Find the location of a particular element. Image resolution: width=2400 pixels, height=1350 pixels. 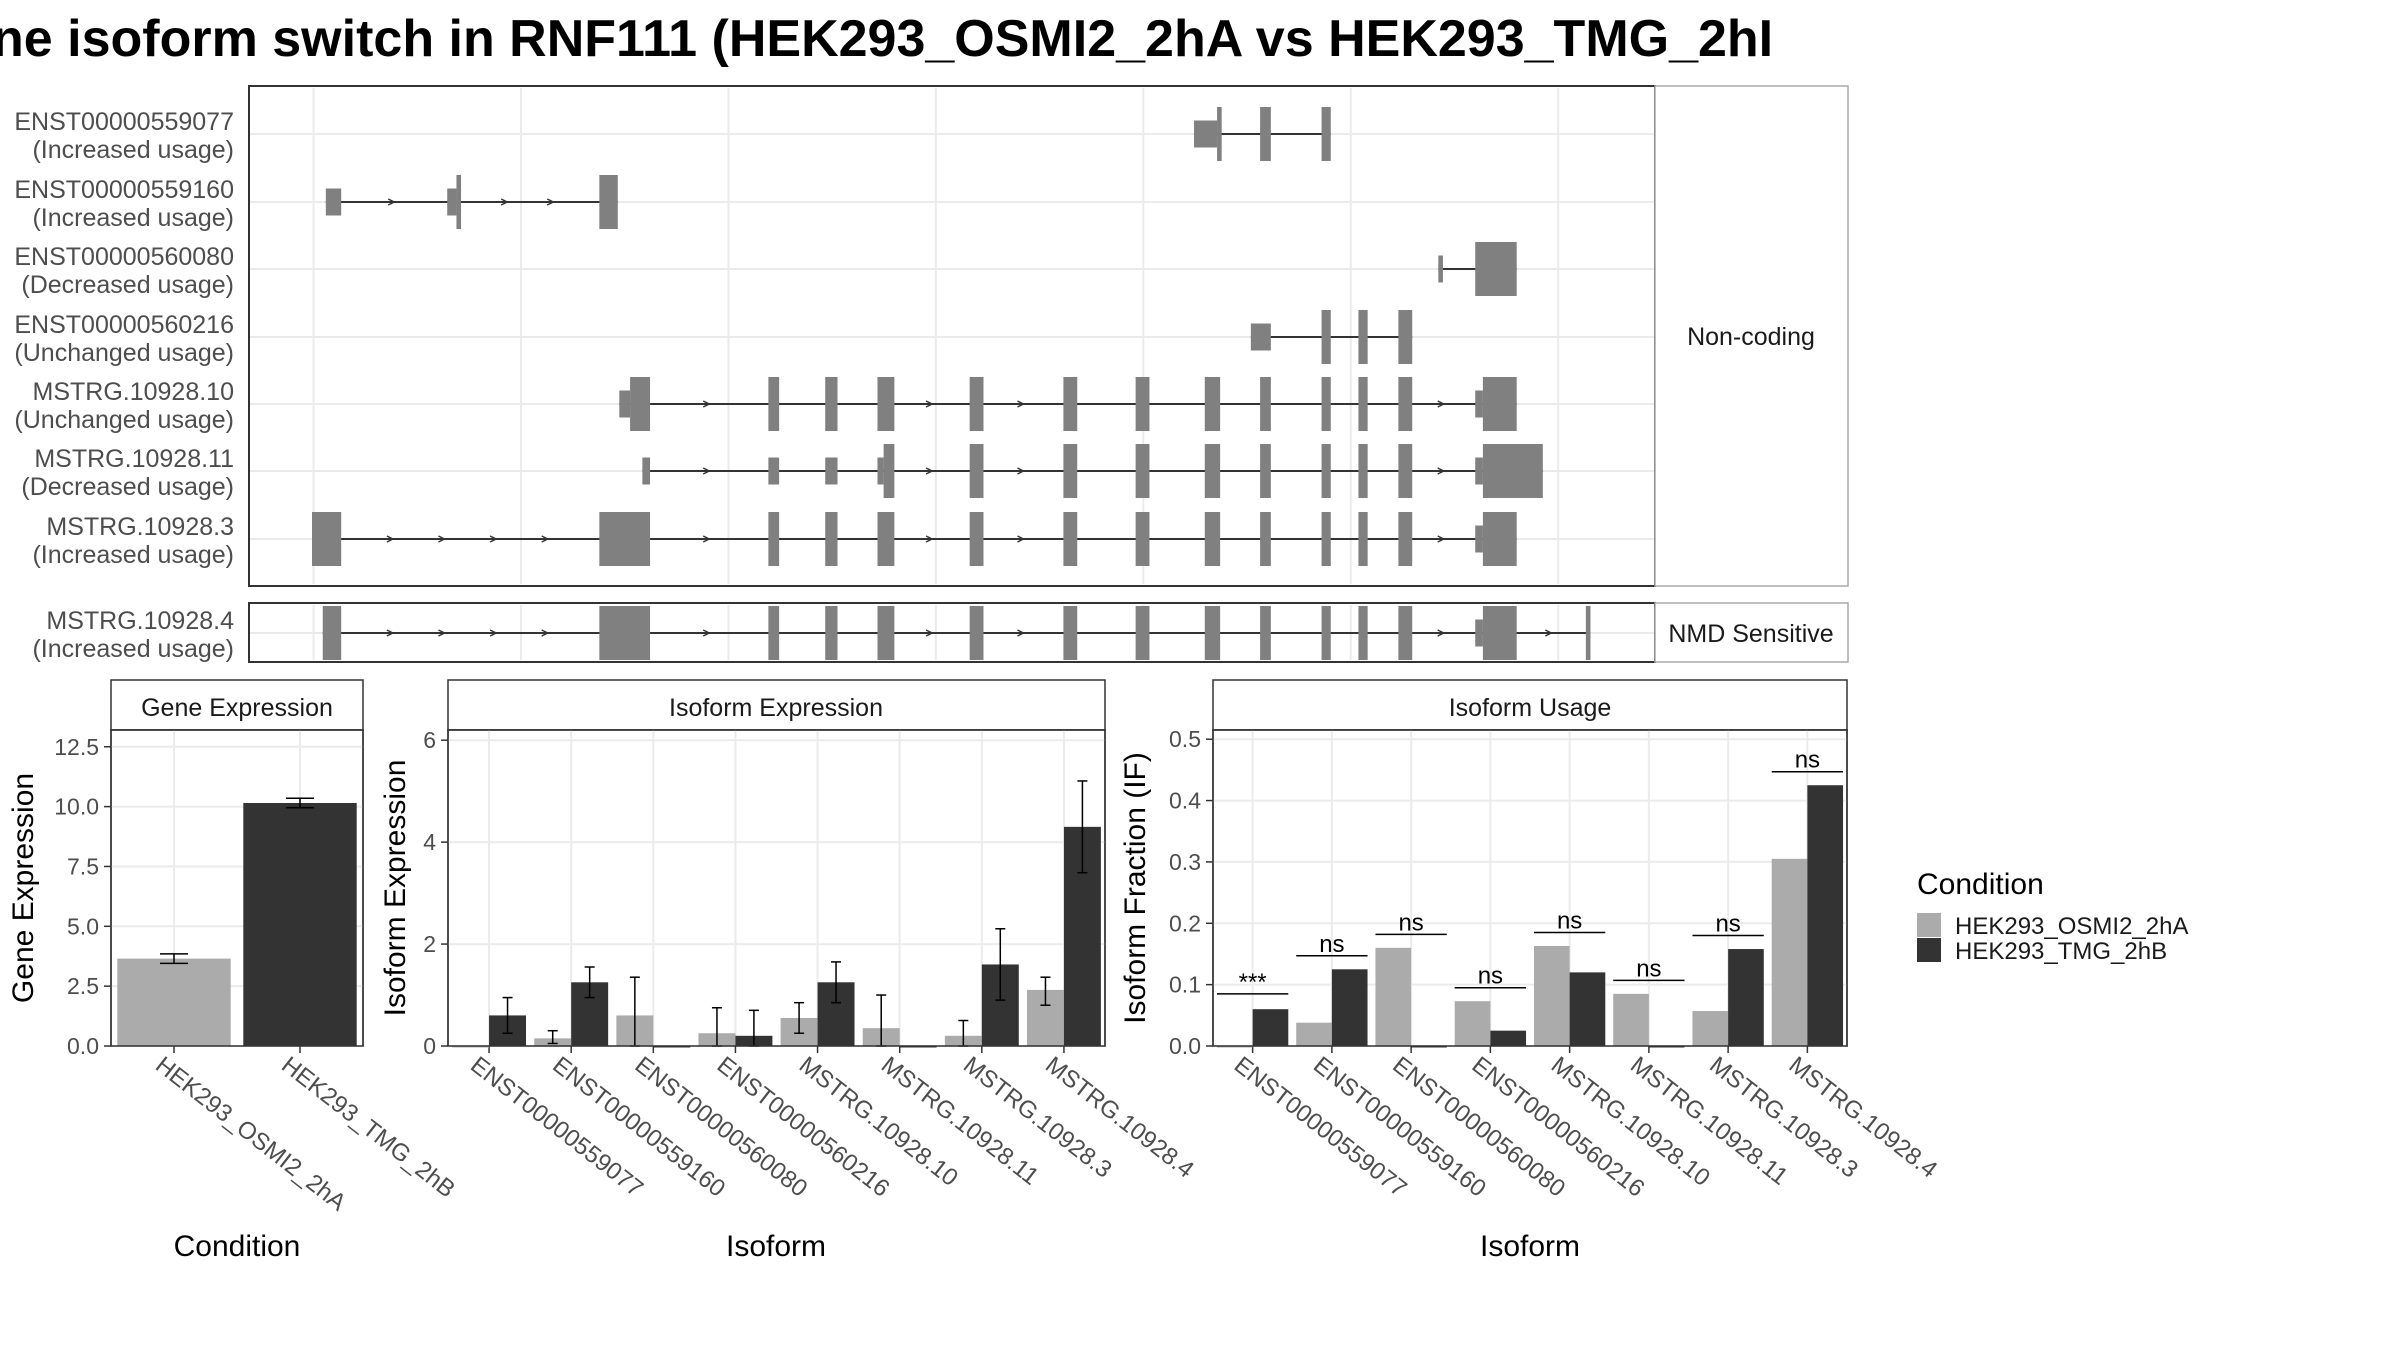

y-tick-label: 2.5 is located at coordinates (83, 986).